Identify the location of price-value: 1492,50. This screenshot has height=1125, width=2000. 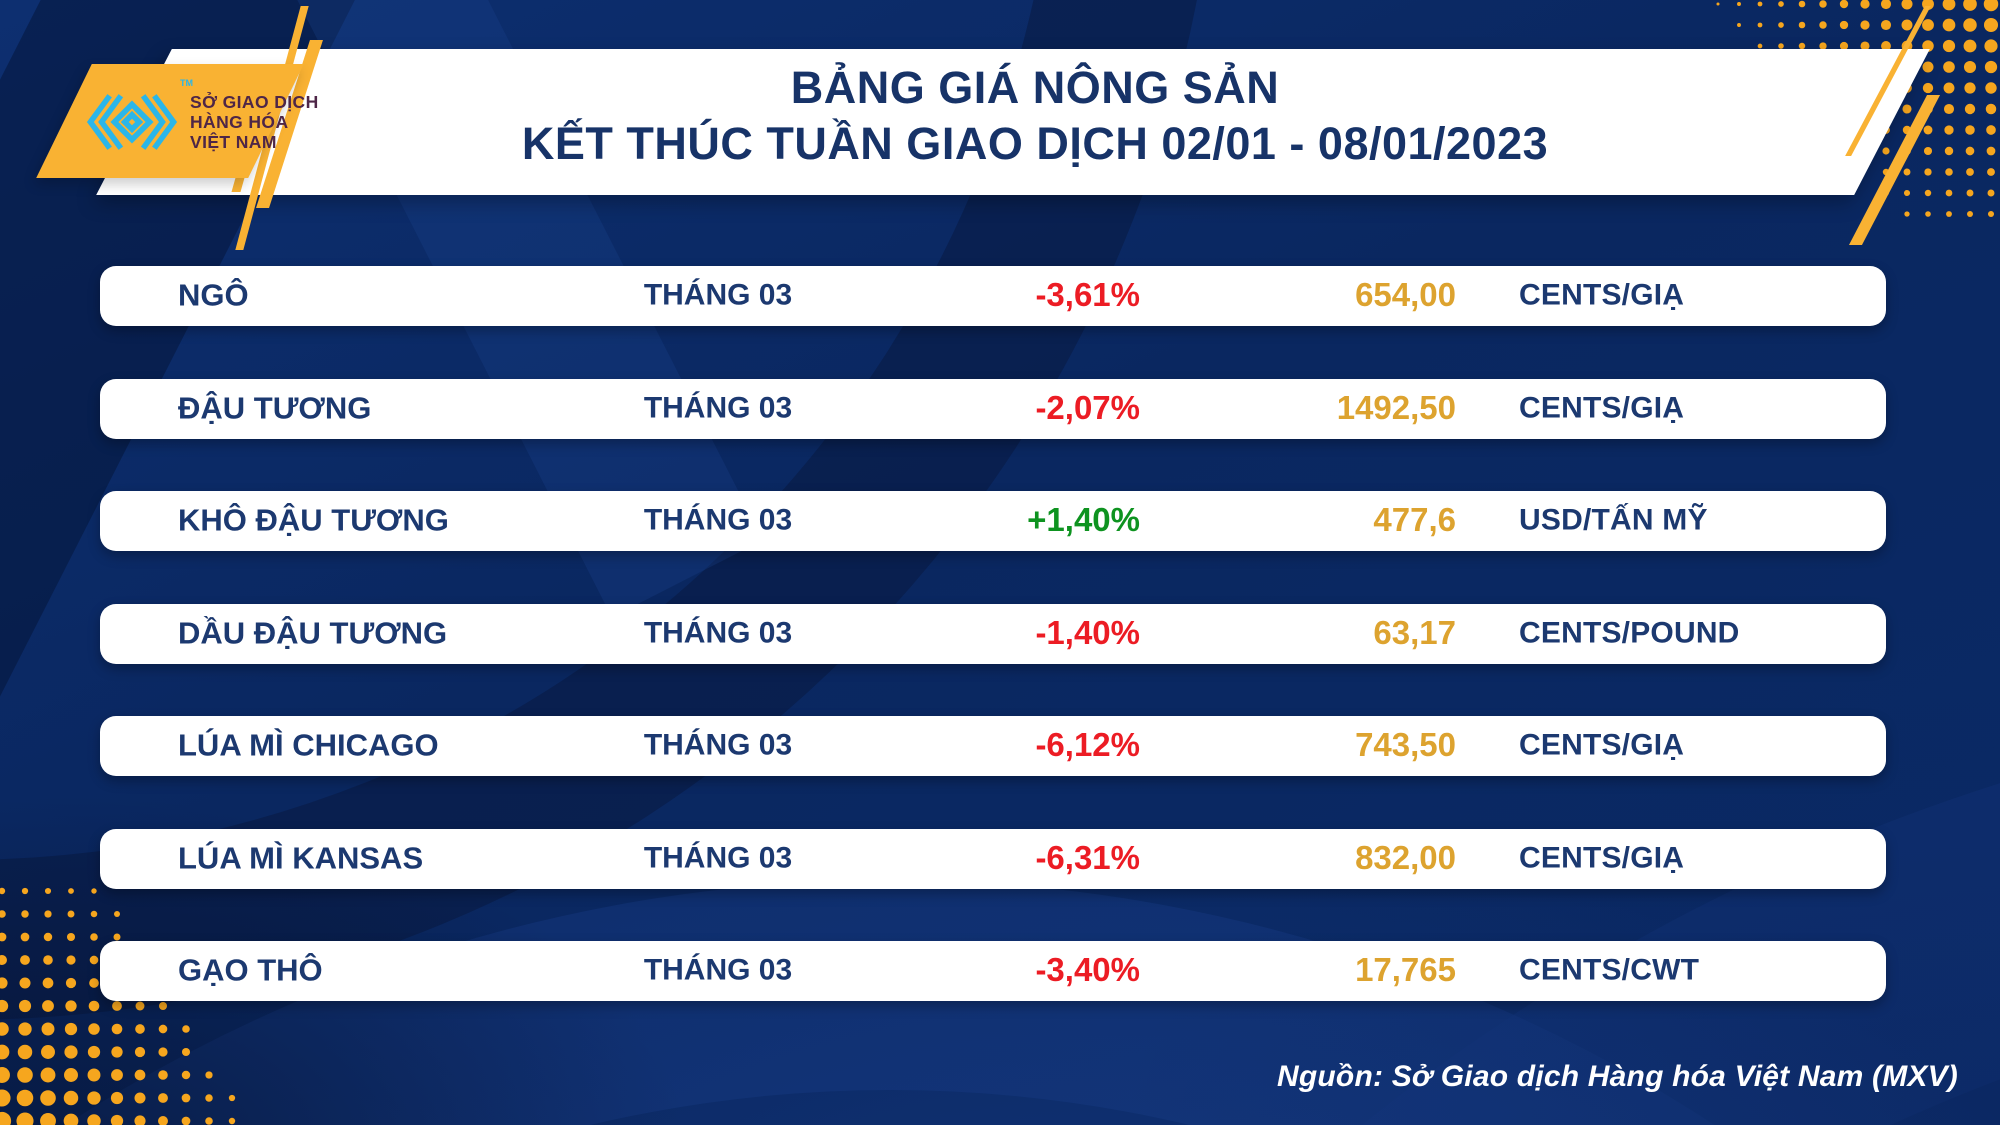
(1396, 407).